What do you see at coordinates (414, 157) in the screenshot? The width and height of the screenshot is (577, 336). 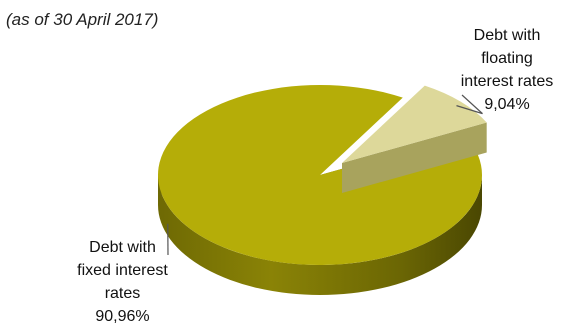 I see `pie-side-floating` at bounding box center [414, 157].